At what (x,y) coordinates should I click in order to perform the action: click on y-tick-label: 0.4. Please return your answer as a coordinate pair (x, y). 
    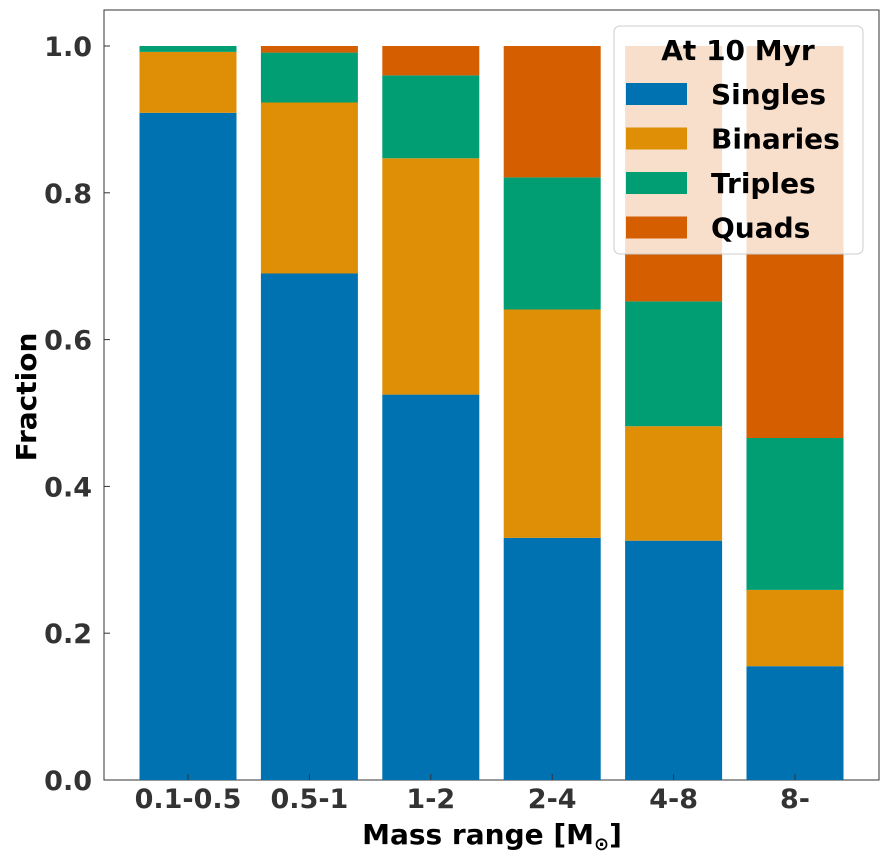
    Looking at the image, I should click on (68, 487).